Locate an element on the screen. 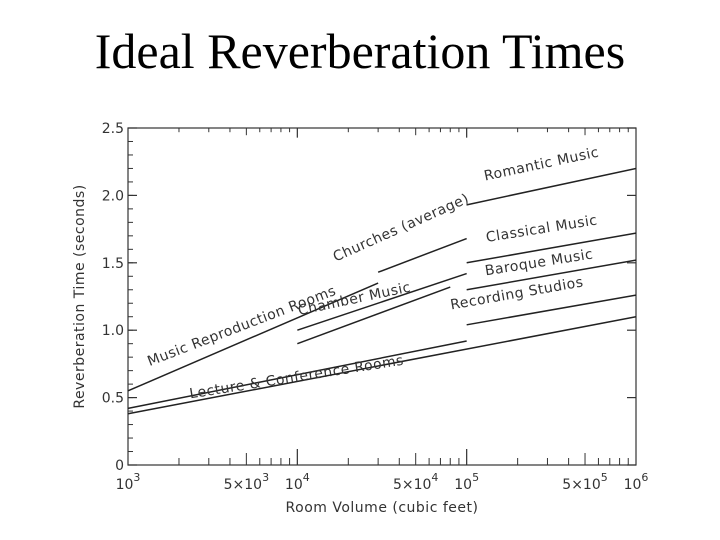 Image resolution: width=720 pixels, height=540 pixels. y-tick-label: 0.5 is located at coordinates (113, 399).